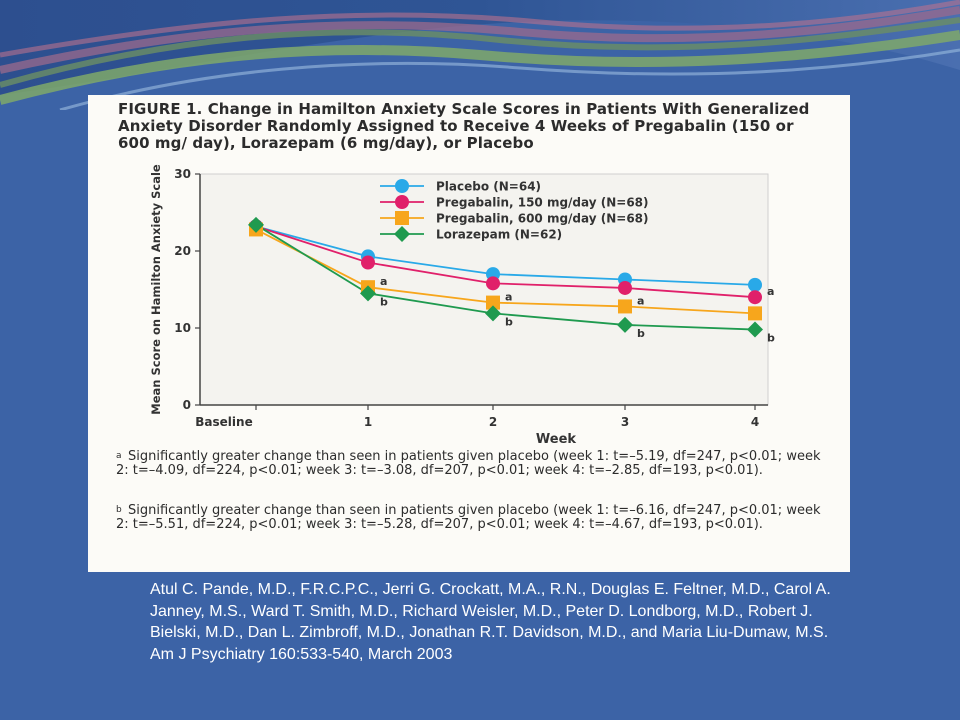  I want to click on y-tick-label: 30, so click(182, 174).